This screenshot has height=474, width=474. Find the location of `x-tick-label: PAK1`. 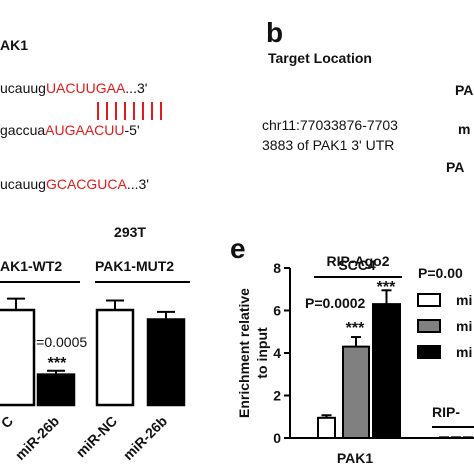

x-tick-label: PAK1 is located at coordinates (355, 458).